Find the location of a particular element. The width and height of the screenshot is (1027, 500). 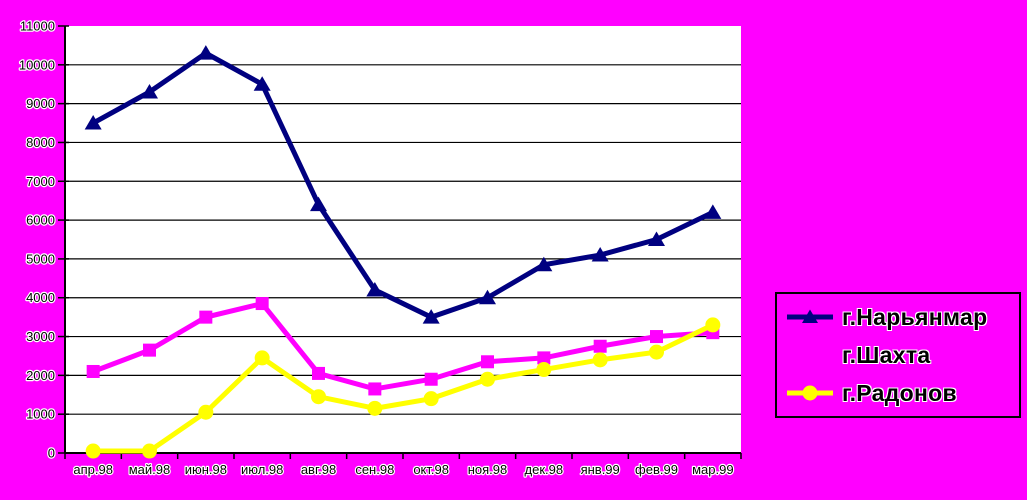

legend-triangle-icon is located at coordinates (810, 316).